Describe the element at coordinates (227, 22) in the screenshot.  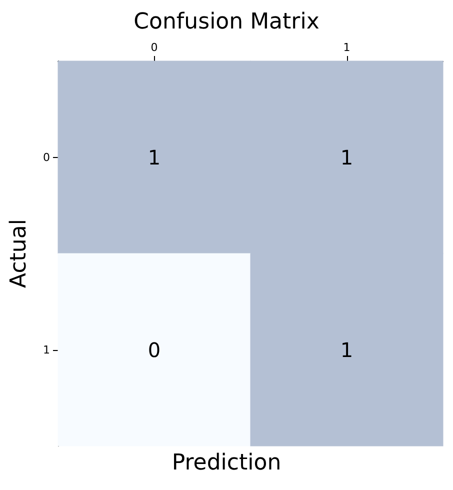
I see `chart-title: Confusion Matrix` at that location.